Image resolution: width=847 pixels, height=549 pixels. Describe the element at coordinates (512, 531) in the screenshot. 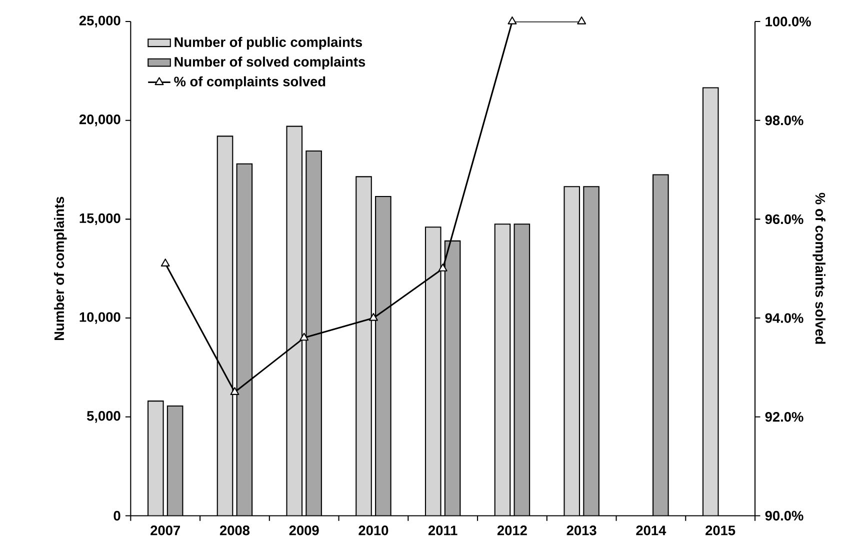

I see `x-tick-label: 2012` at that location.